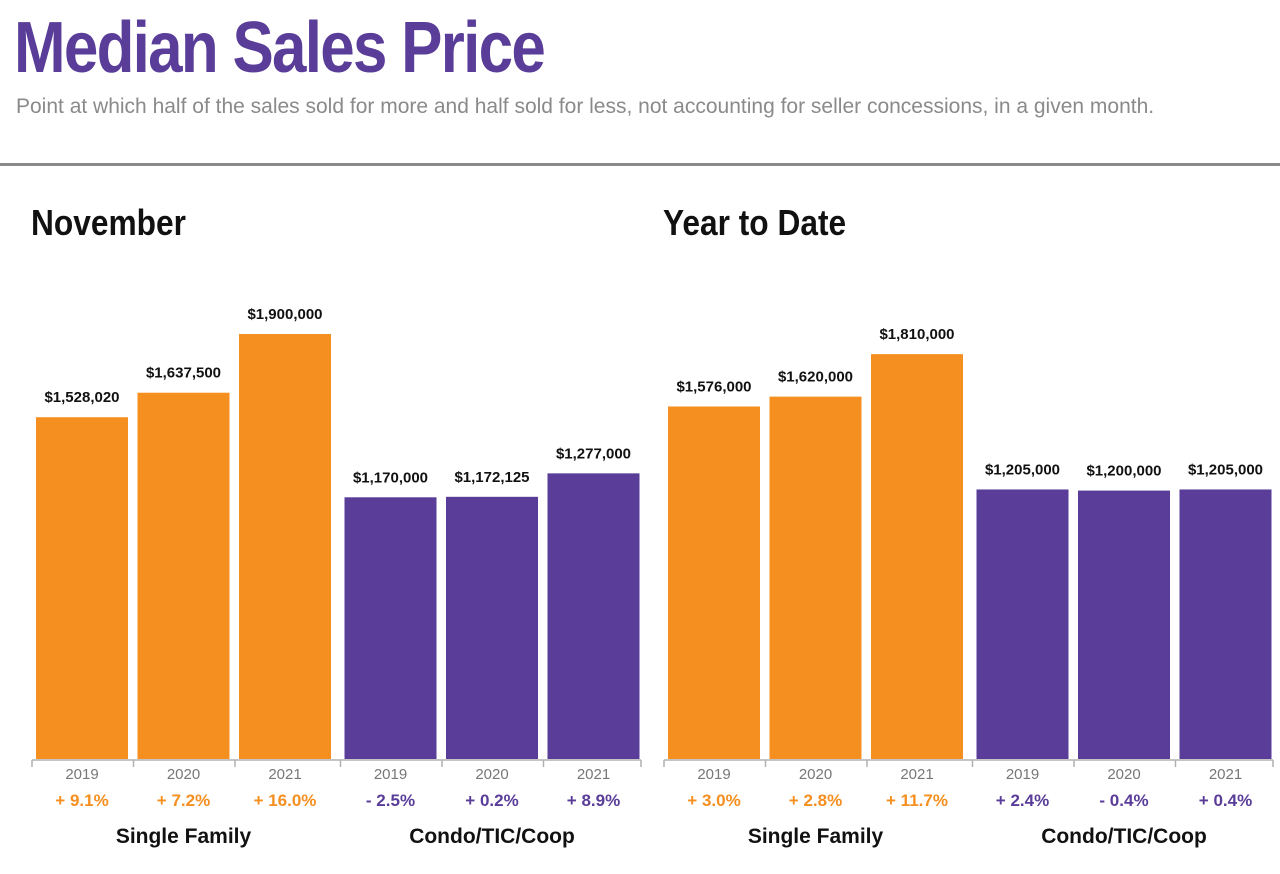  What do you see at coordinates (917, 556) in the screenshot?
I see `bar-ytd-sf-2021` at bounding box center [917, 556].